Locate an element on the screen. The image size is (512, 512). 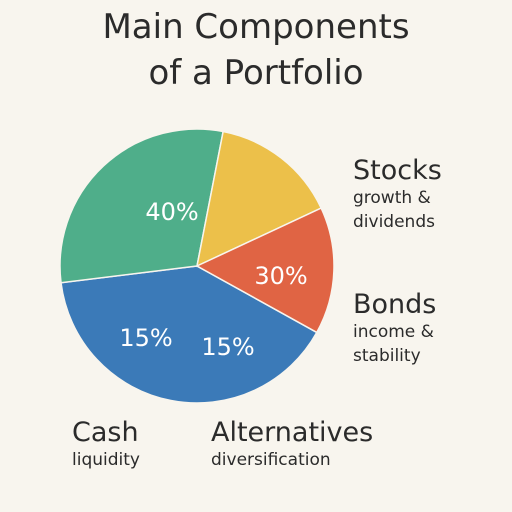
legend-bonds-desc-line-1: income & is located at coordinates (393, 332).